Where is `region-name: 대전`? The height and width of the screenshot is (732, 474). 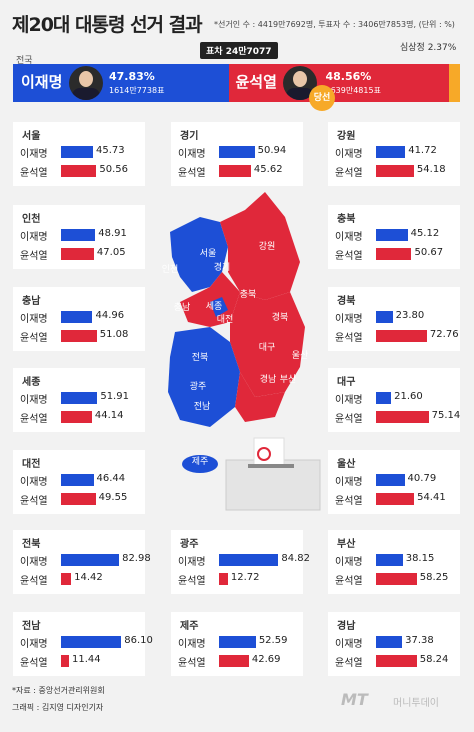
region-name: 대전 is located at coordinates (31, 464).